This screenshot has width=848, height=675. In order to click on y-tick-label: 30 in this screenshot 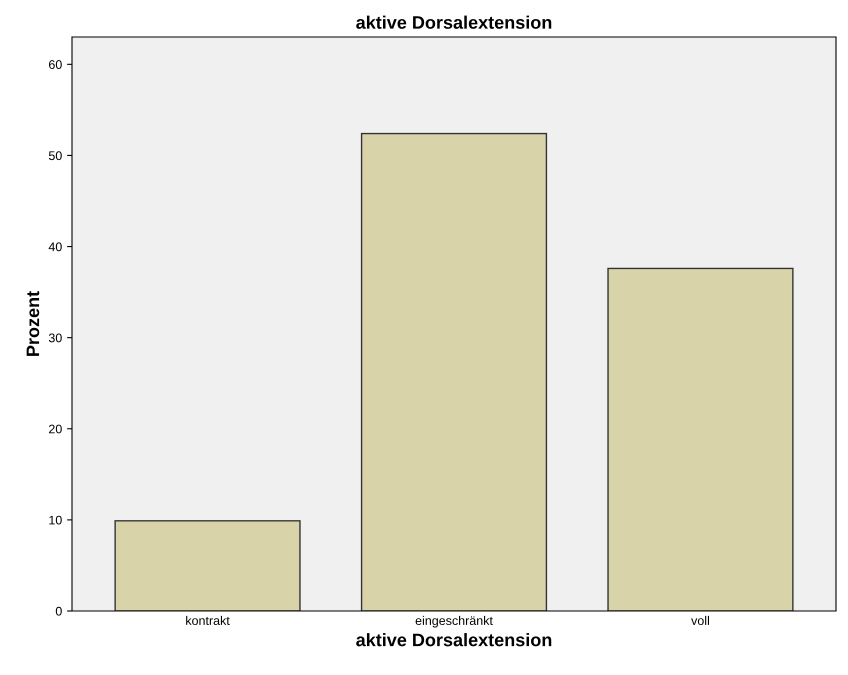, I will do `click(55, 337)`.